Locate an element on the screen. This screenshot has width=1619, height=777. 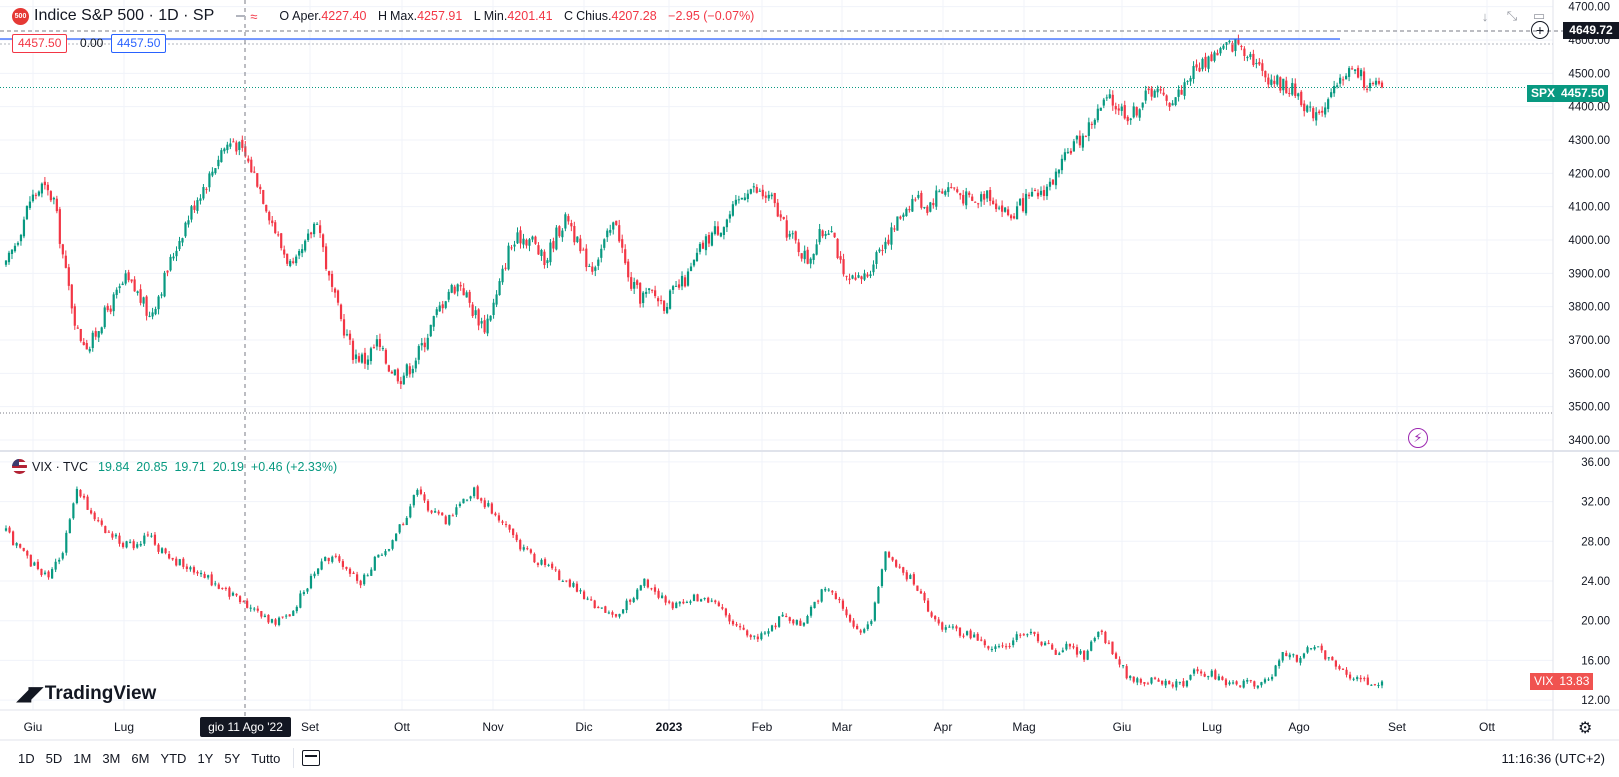
range-ytd-button: YTD is located at coordinates (173, 758).